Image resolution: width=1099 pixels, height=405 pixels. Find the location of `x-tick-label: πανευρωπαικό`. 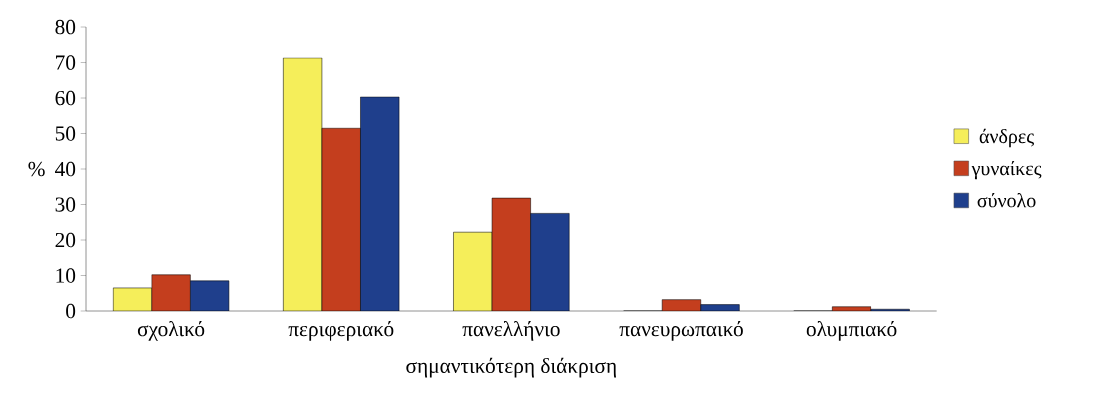

x-tick-label: πανευρωπαικό is located at coordinates (681, 331).